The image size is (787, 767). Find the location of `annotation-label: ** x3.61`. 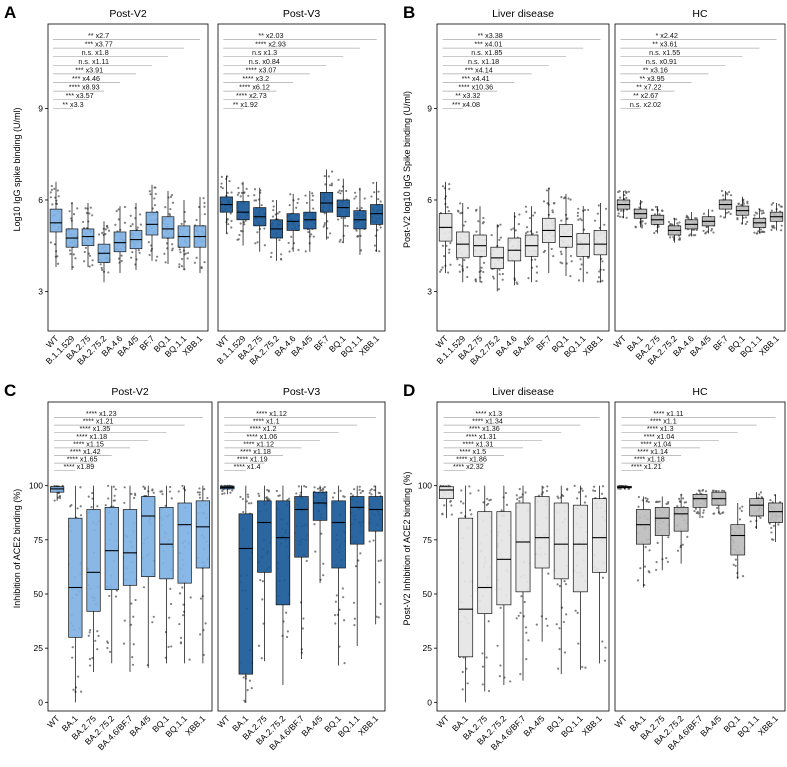

annotation-label: ** x3.61 is located at coordinates (664, 44).